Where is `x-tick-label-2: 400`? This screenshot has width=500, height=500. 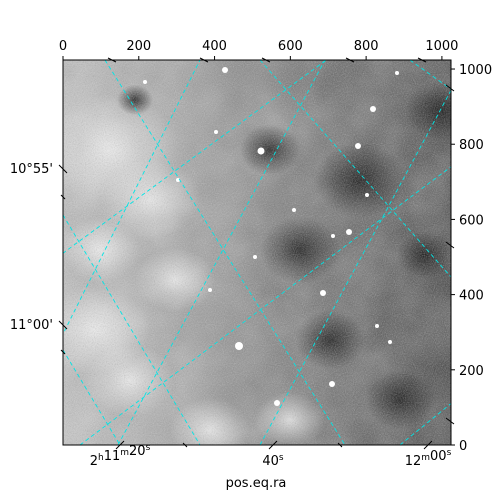
x-tick-label-2: 400 is located at coordinates (214, 46).